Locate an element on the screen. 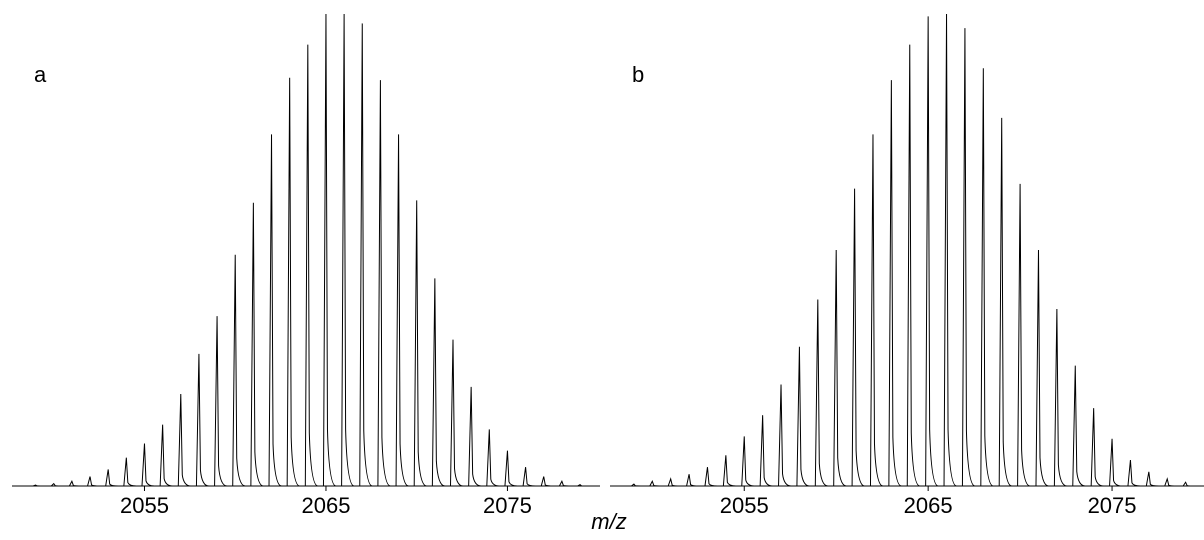 This screenshot has height=540, width=1204. panel-label: b is located at coordinates (638, 74).